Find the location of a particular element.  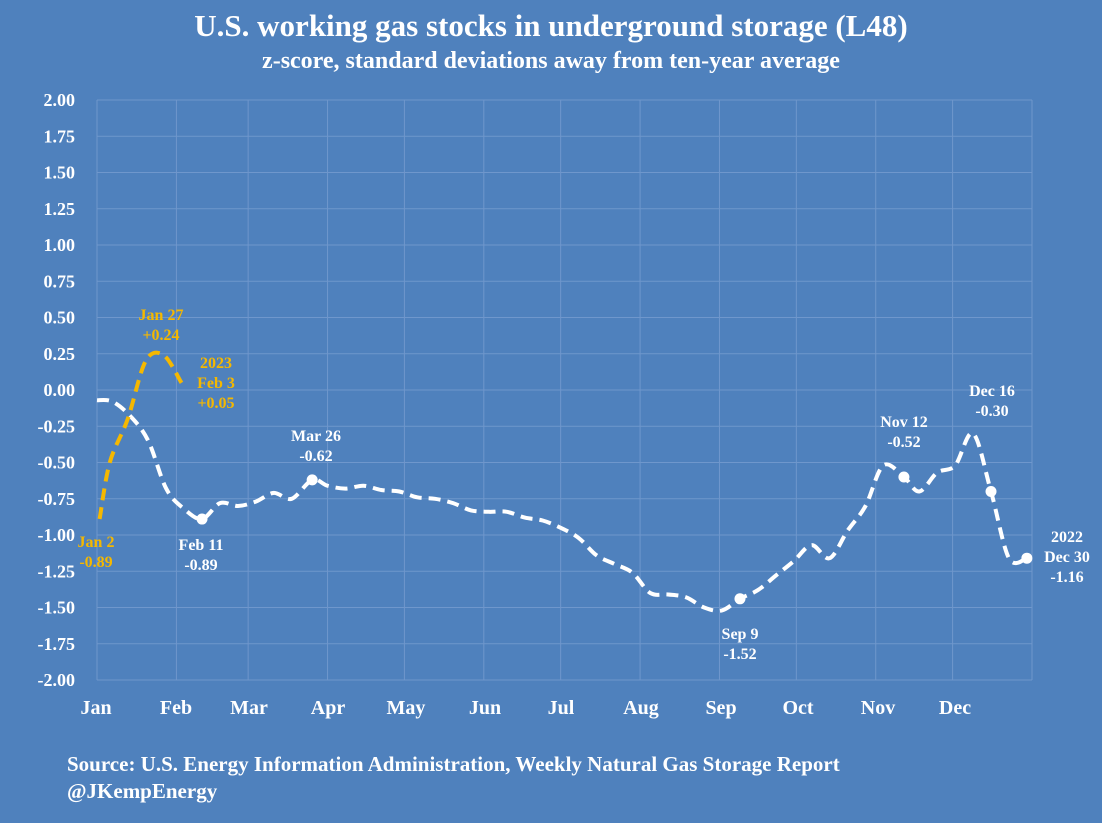

annotation-label: +0.24 is located at coordinates (160, 335).